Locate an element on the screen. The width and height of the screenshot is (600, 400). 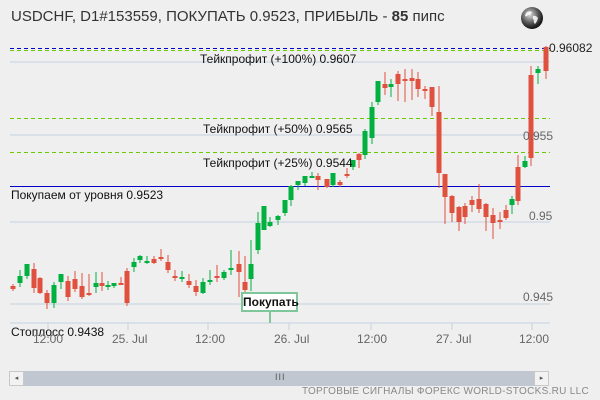
y-tick-0955: 0.955 is located at coordinates (538, 136).